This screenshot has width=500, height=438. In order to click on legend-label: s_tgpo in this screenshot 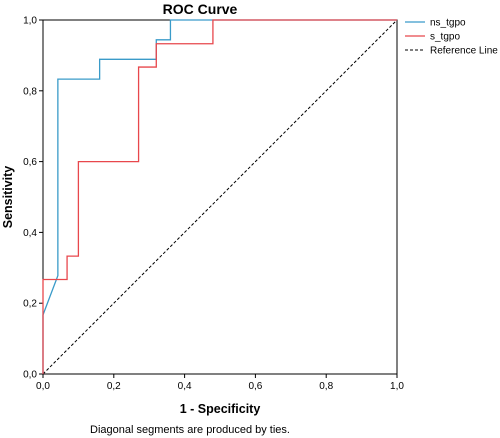, I will do `click(445, 37)`.